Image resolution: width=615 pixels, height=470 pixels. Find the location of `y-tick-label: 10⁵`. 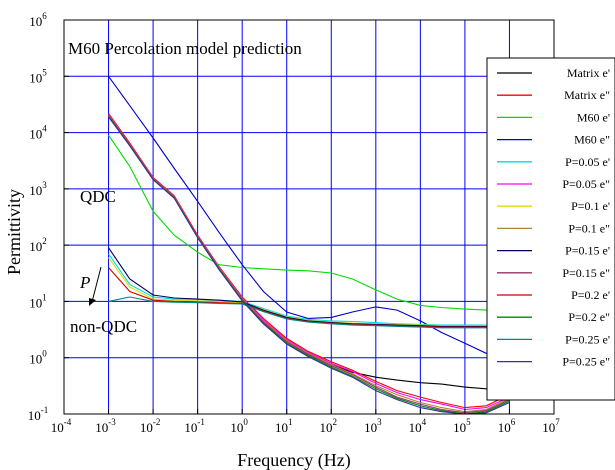

y-tick-label: 10⁵ is located at coordinates (38, 76).